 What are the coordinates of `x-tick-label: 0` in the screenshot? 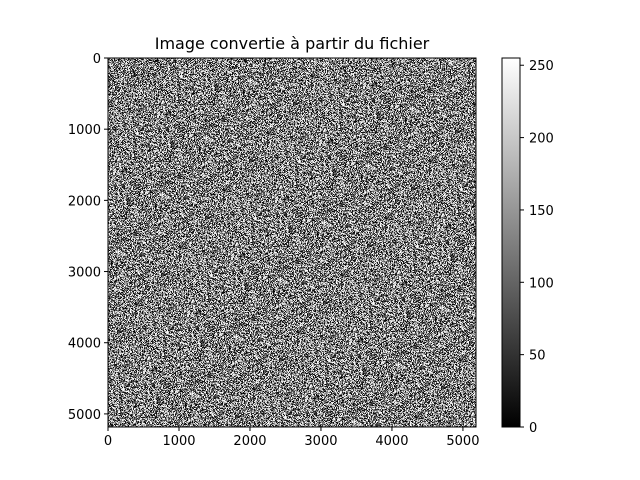 It's located at (108, 441).